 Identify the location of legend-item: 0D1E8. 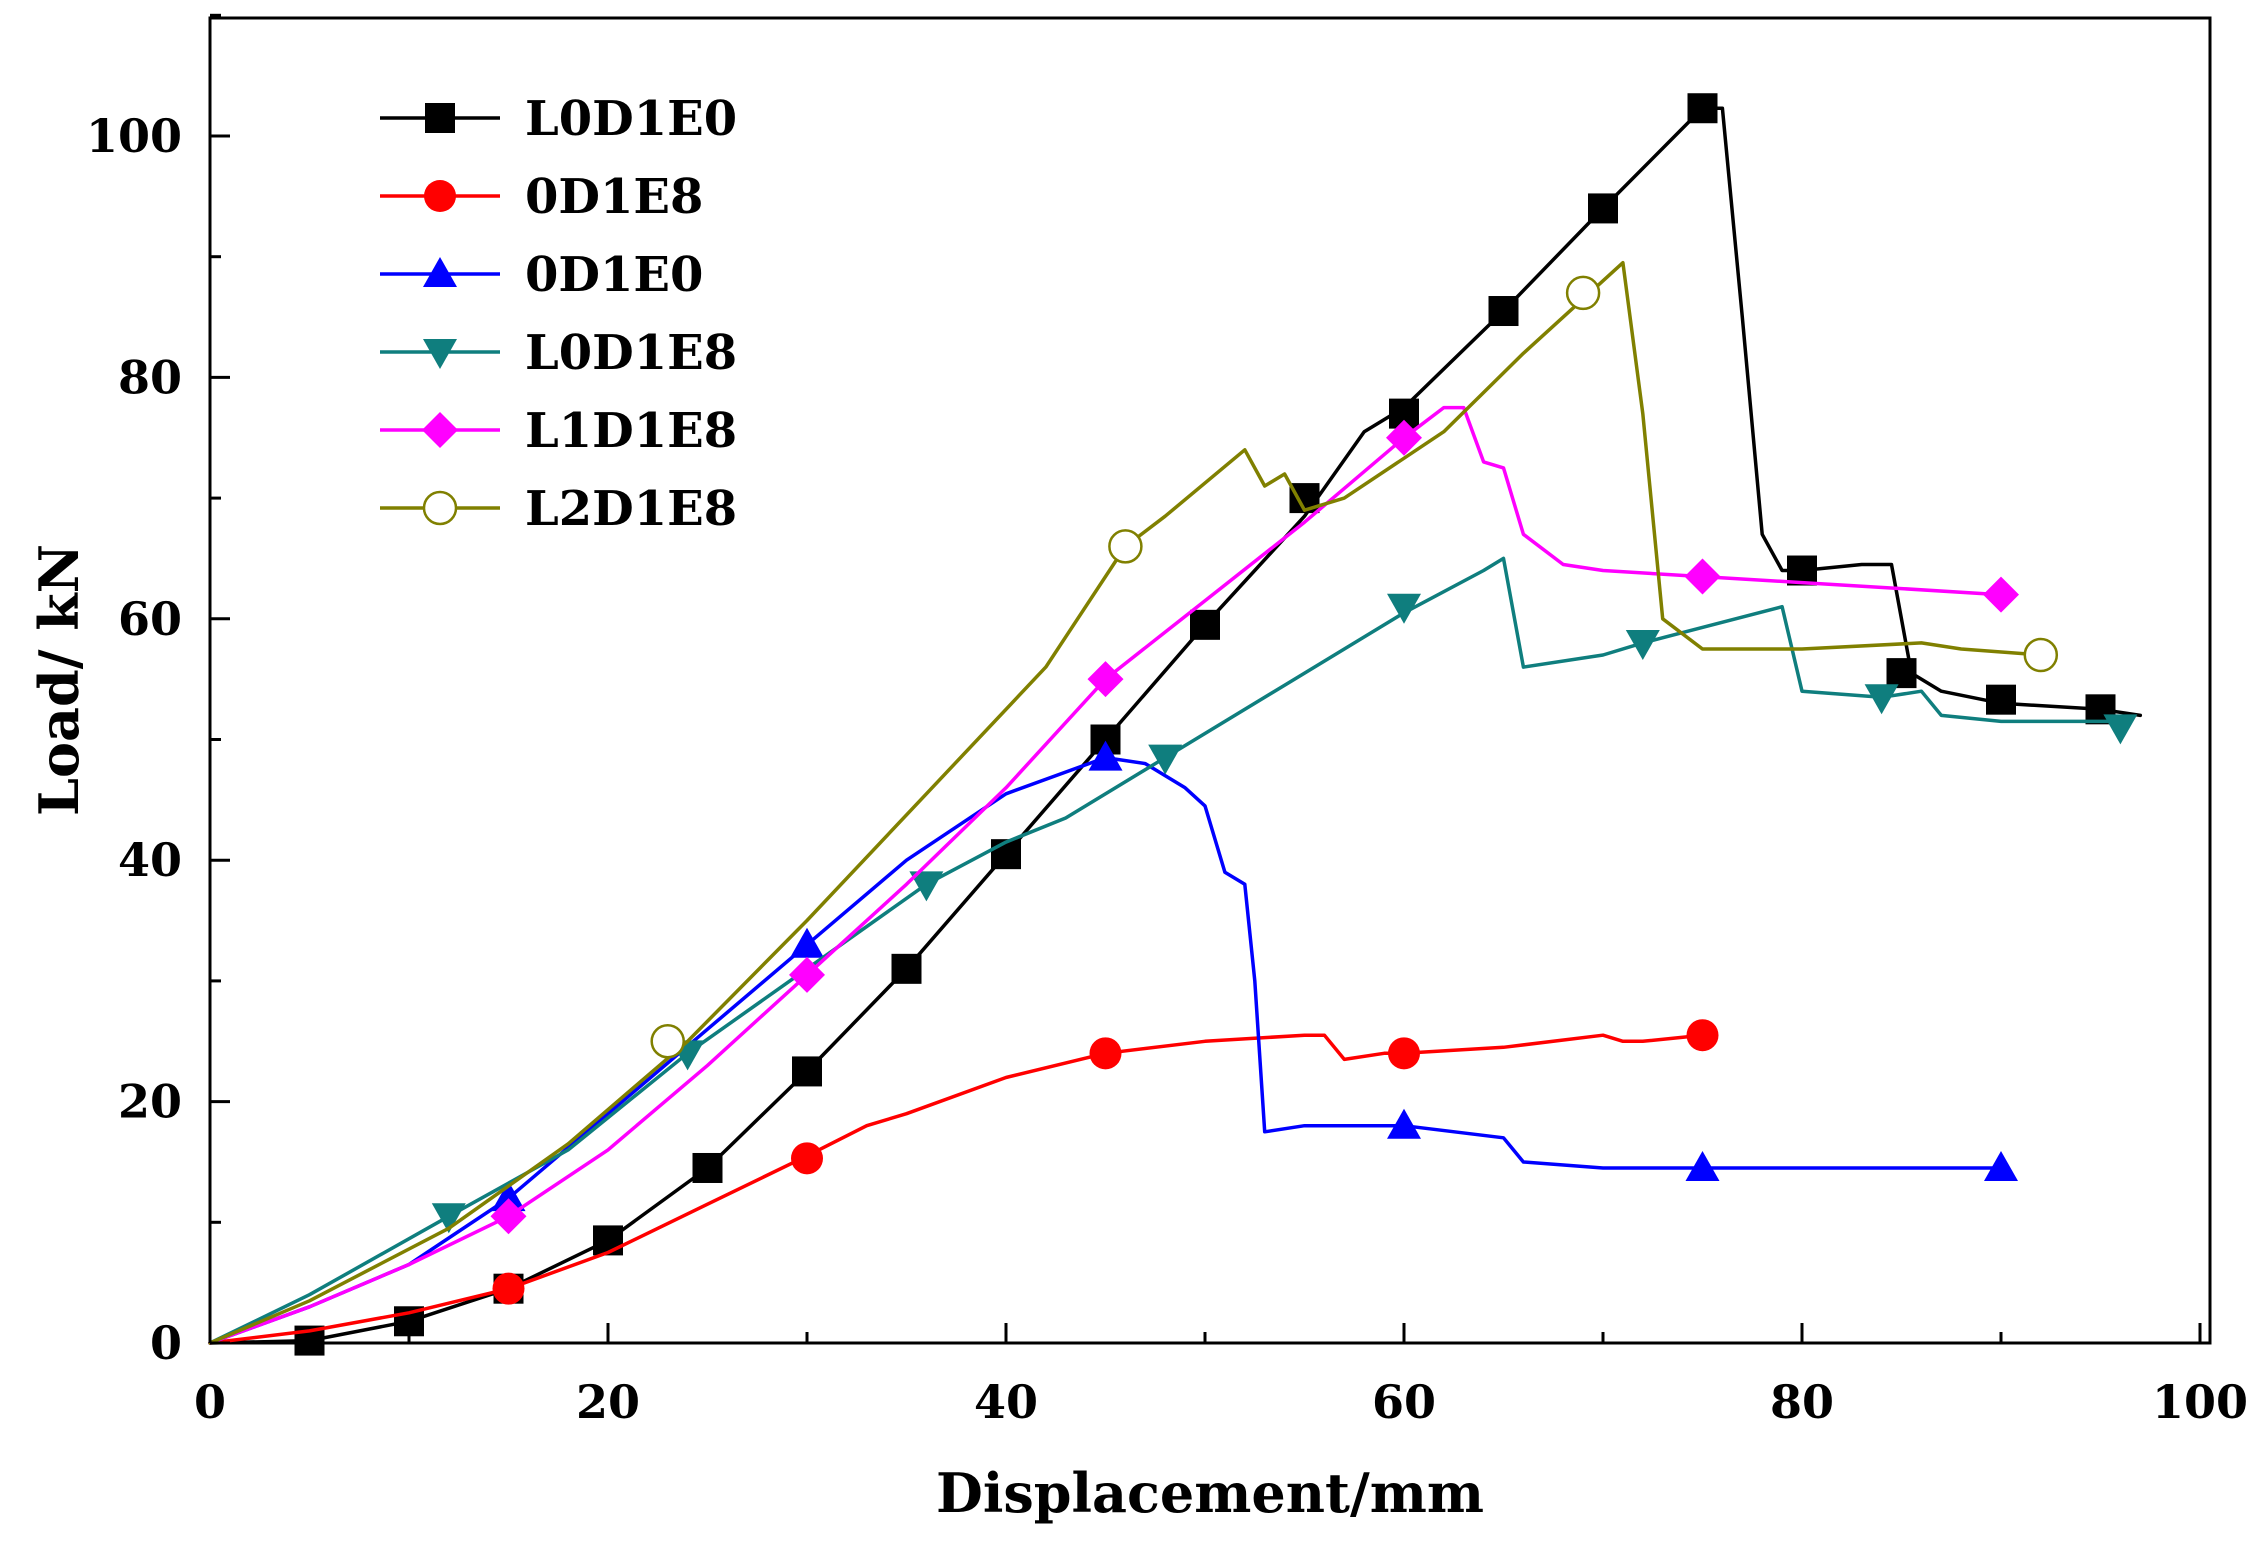
(541, 197).